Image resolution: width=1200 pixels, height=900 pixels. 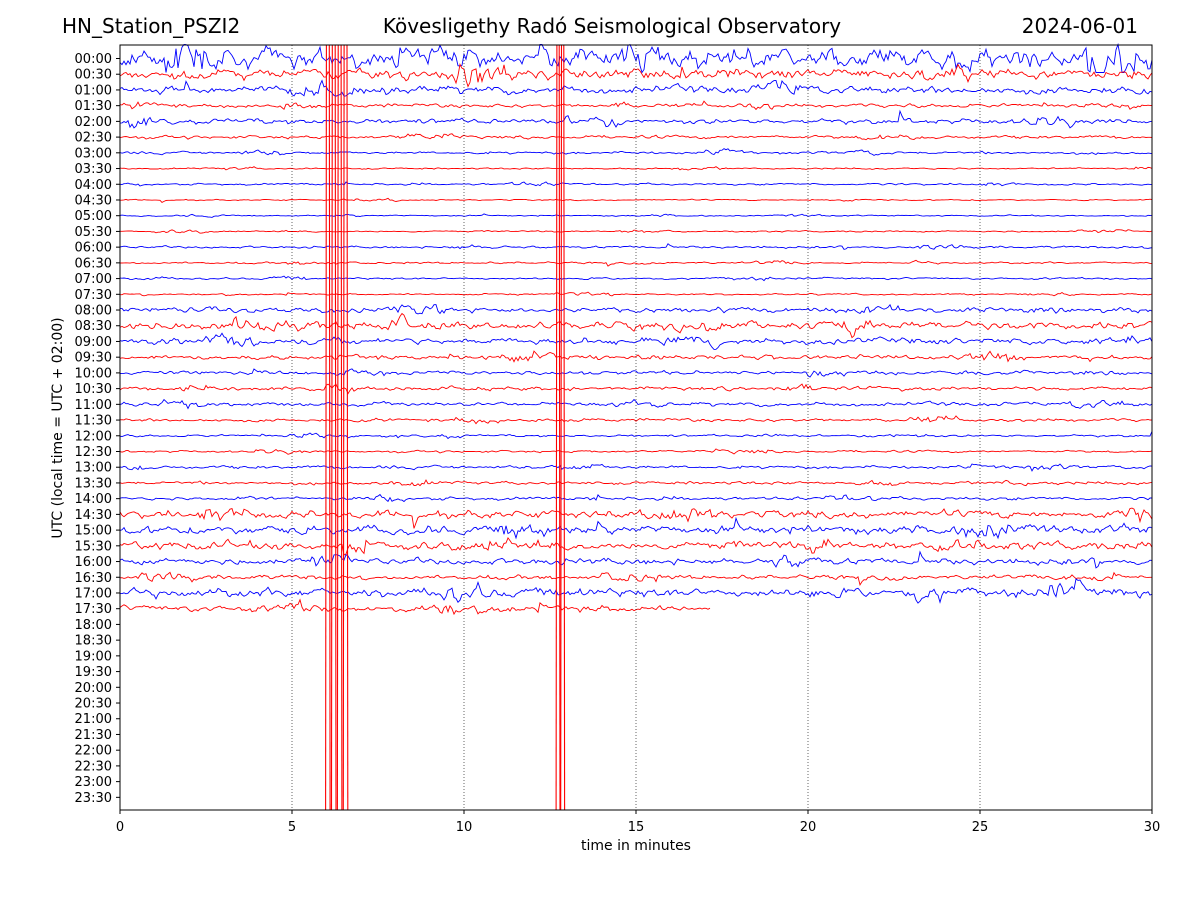 What do you see at coordinates (93, 122) in the screenshot?
I see `y-tick-label: 02:00` at bounding box center [93, 122].